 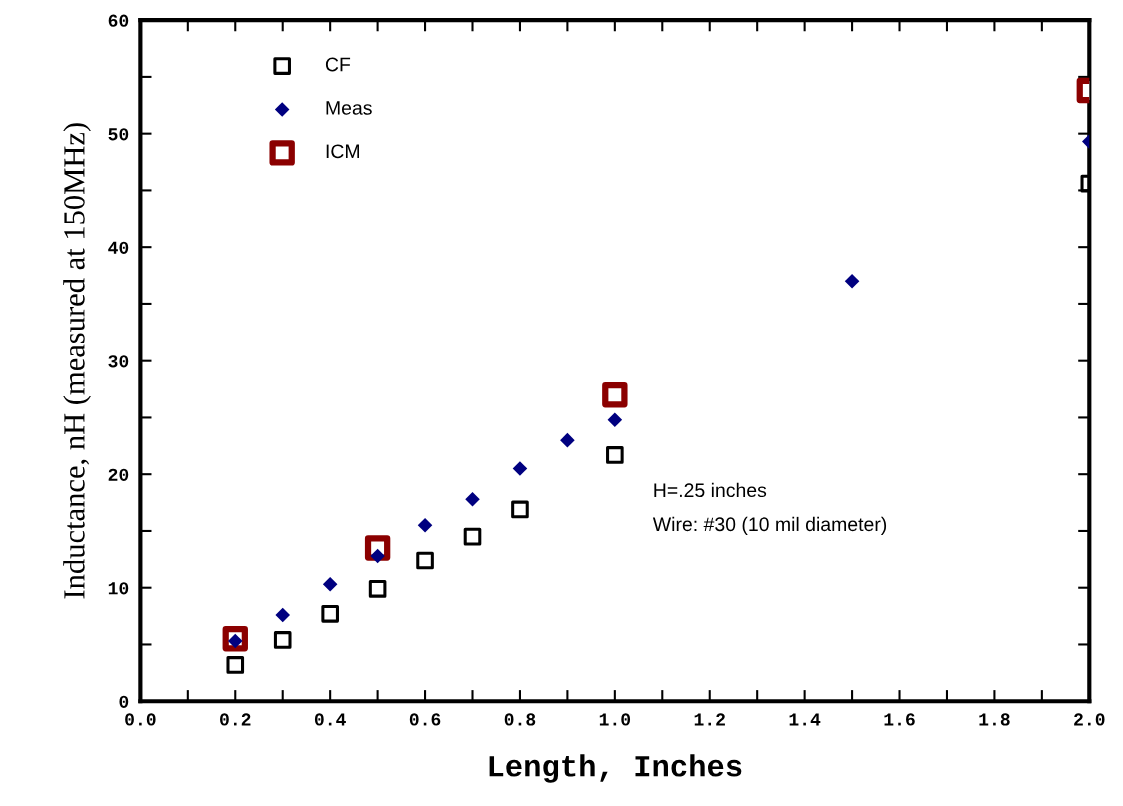 I want to click on x-axis-title: Length, Inches, so click(x=615, y=768).